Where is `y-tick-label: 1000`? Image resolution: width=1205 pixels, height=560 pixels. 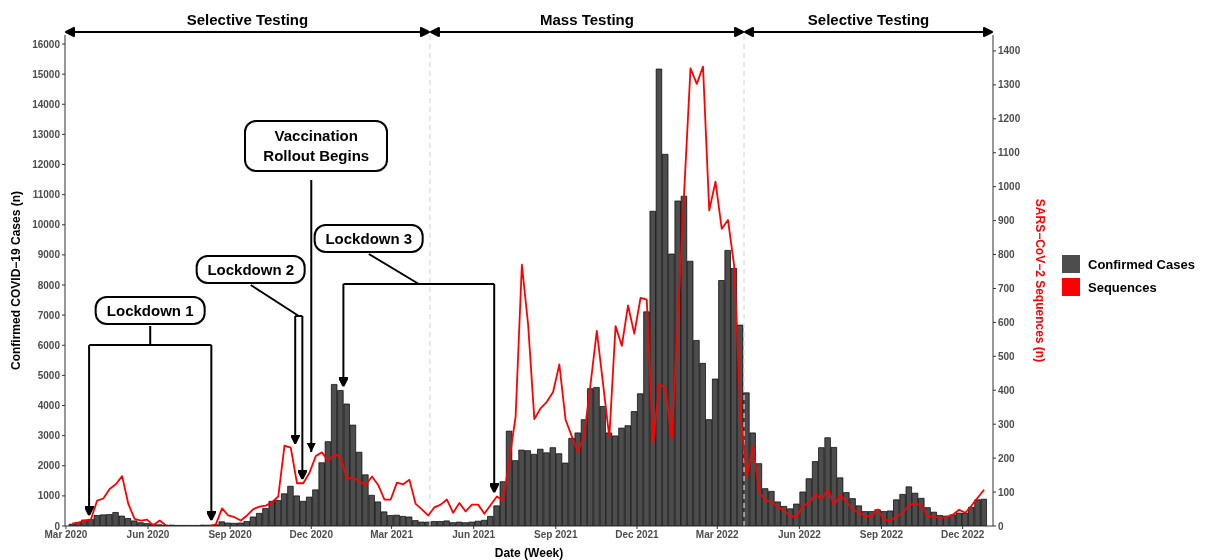
y-tick-label: 1000 is located at coordinates (49, 496).